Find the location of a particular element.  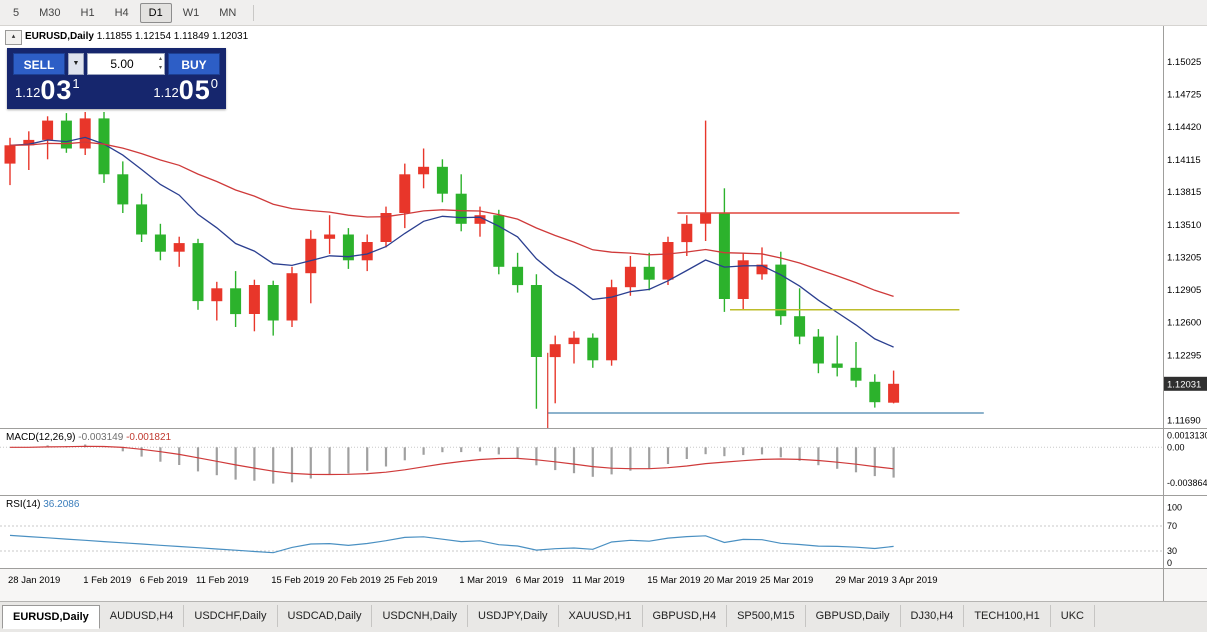

current-price-badge: 1.12031 is located at coordinates (1185, 383).